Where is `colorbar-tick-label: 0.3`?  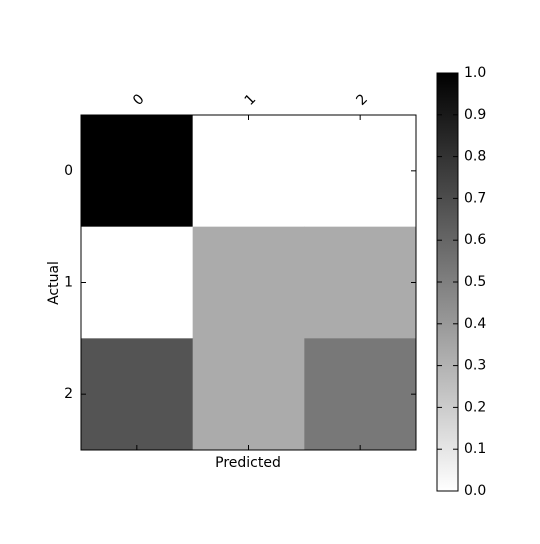
colorbar-tick-label: 0.3 is located at coordinates (475, 366).